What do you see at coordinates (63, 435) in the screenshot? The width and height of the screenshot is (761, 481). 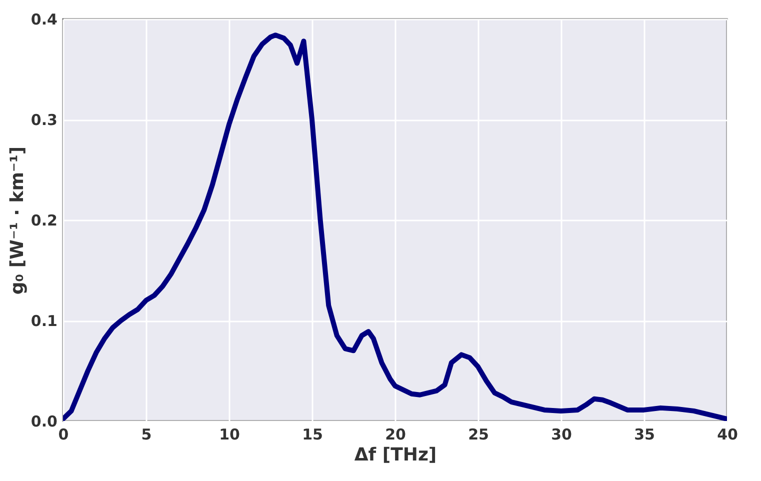 I see `x-tick-label: 0` at bounding box center [63, 435].